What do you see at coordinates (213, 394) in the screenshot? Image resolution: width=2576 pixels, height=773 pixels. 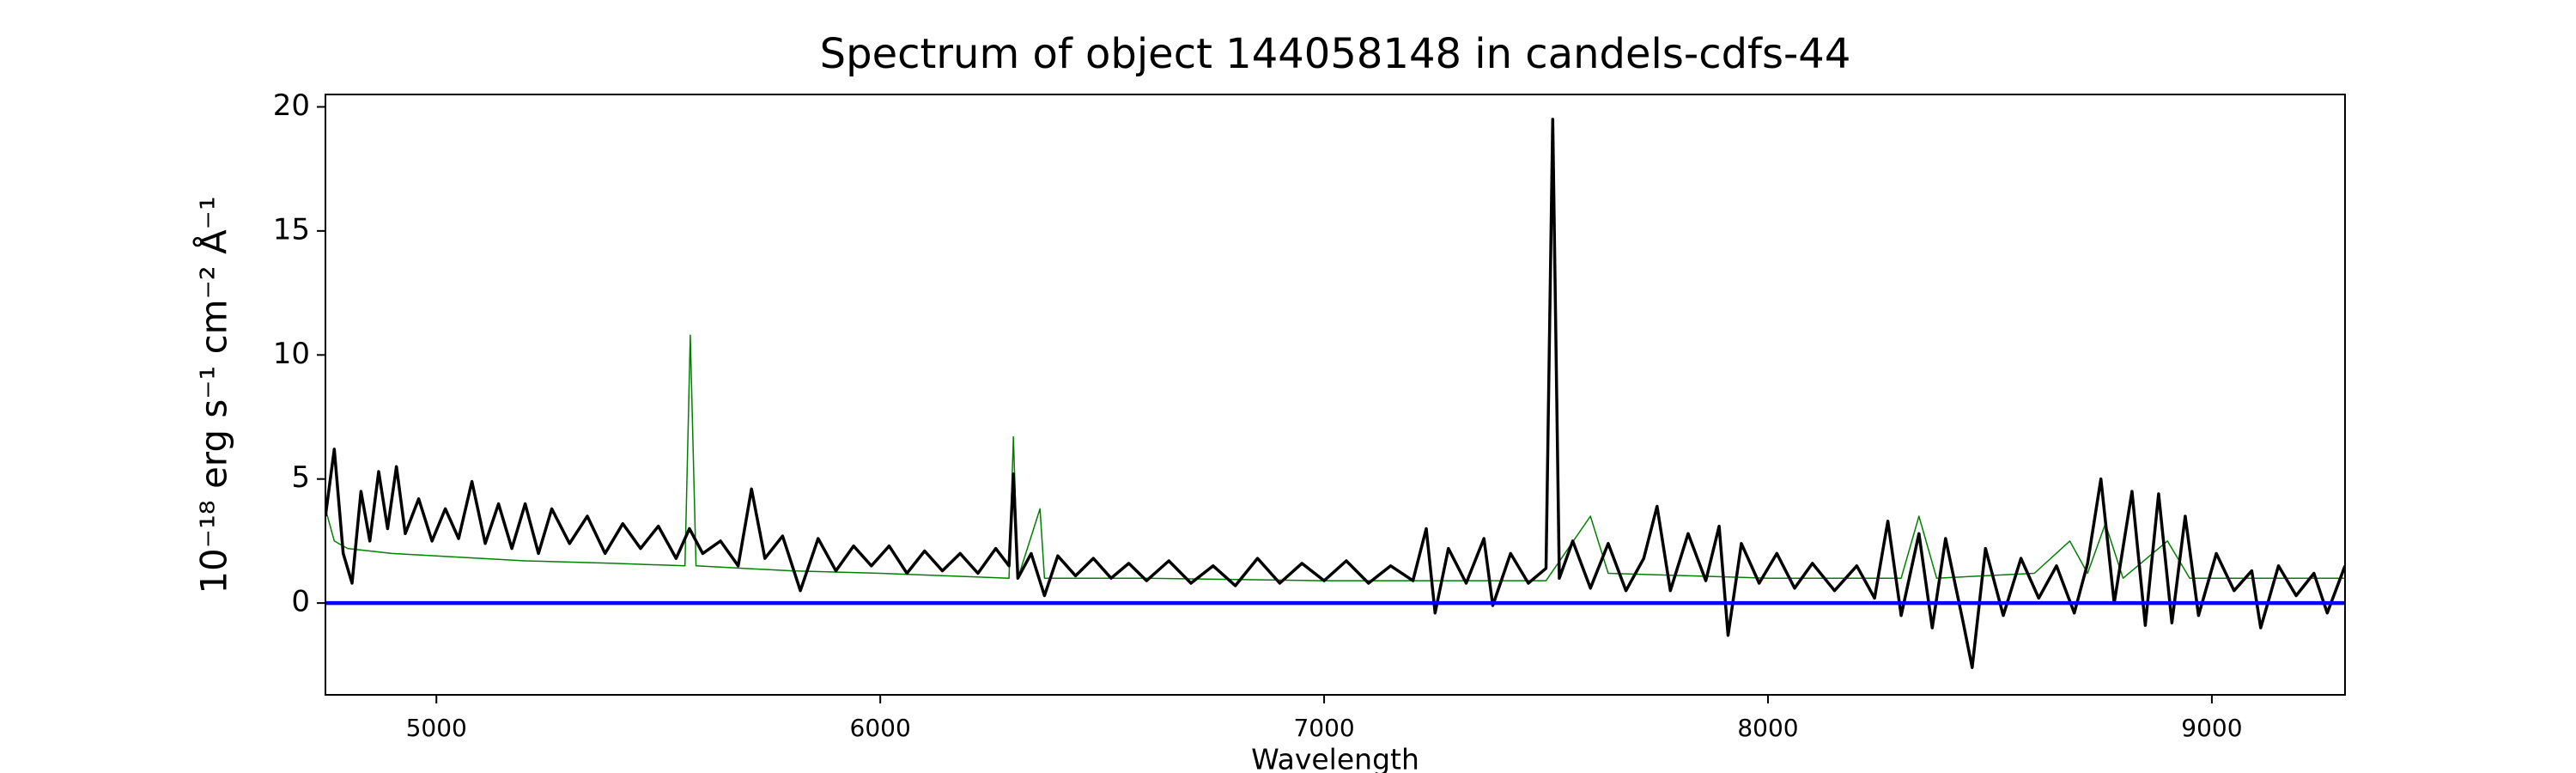 I see `y-axis-label: 10⁻¹⁸ erg s⁻¹ cm⁻² Å⁻¹` at bounding box center [213, 394].